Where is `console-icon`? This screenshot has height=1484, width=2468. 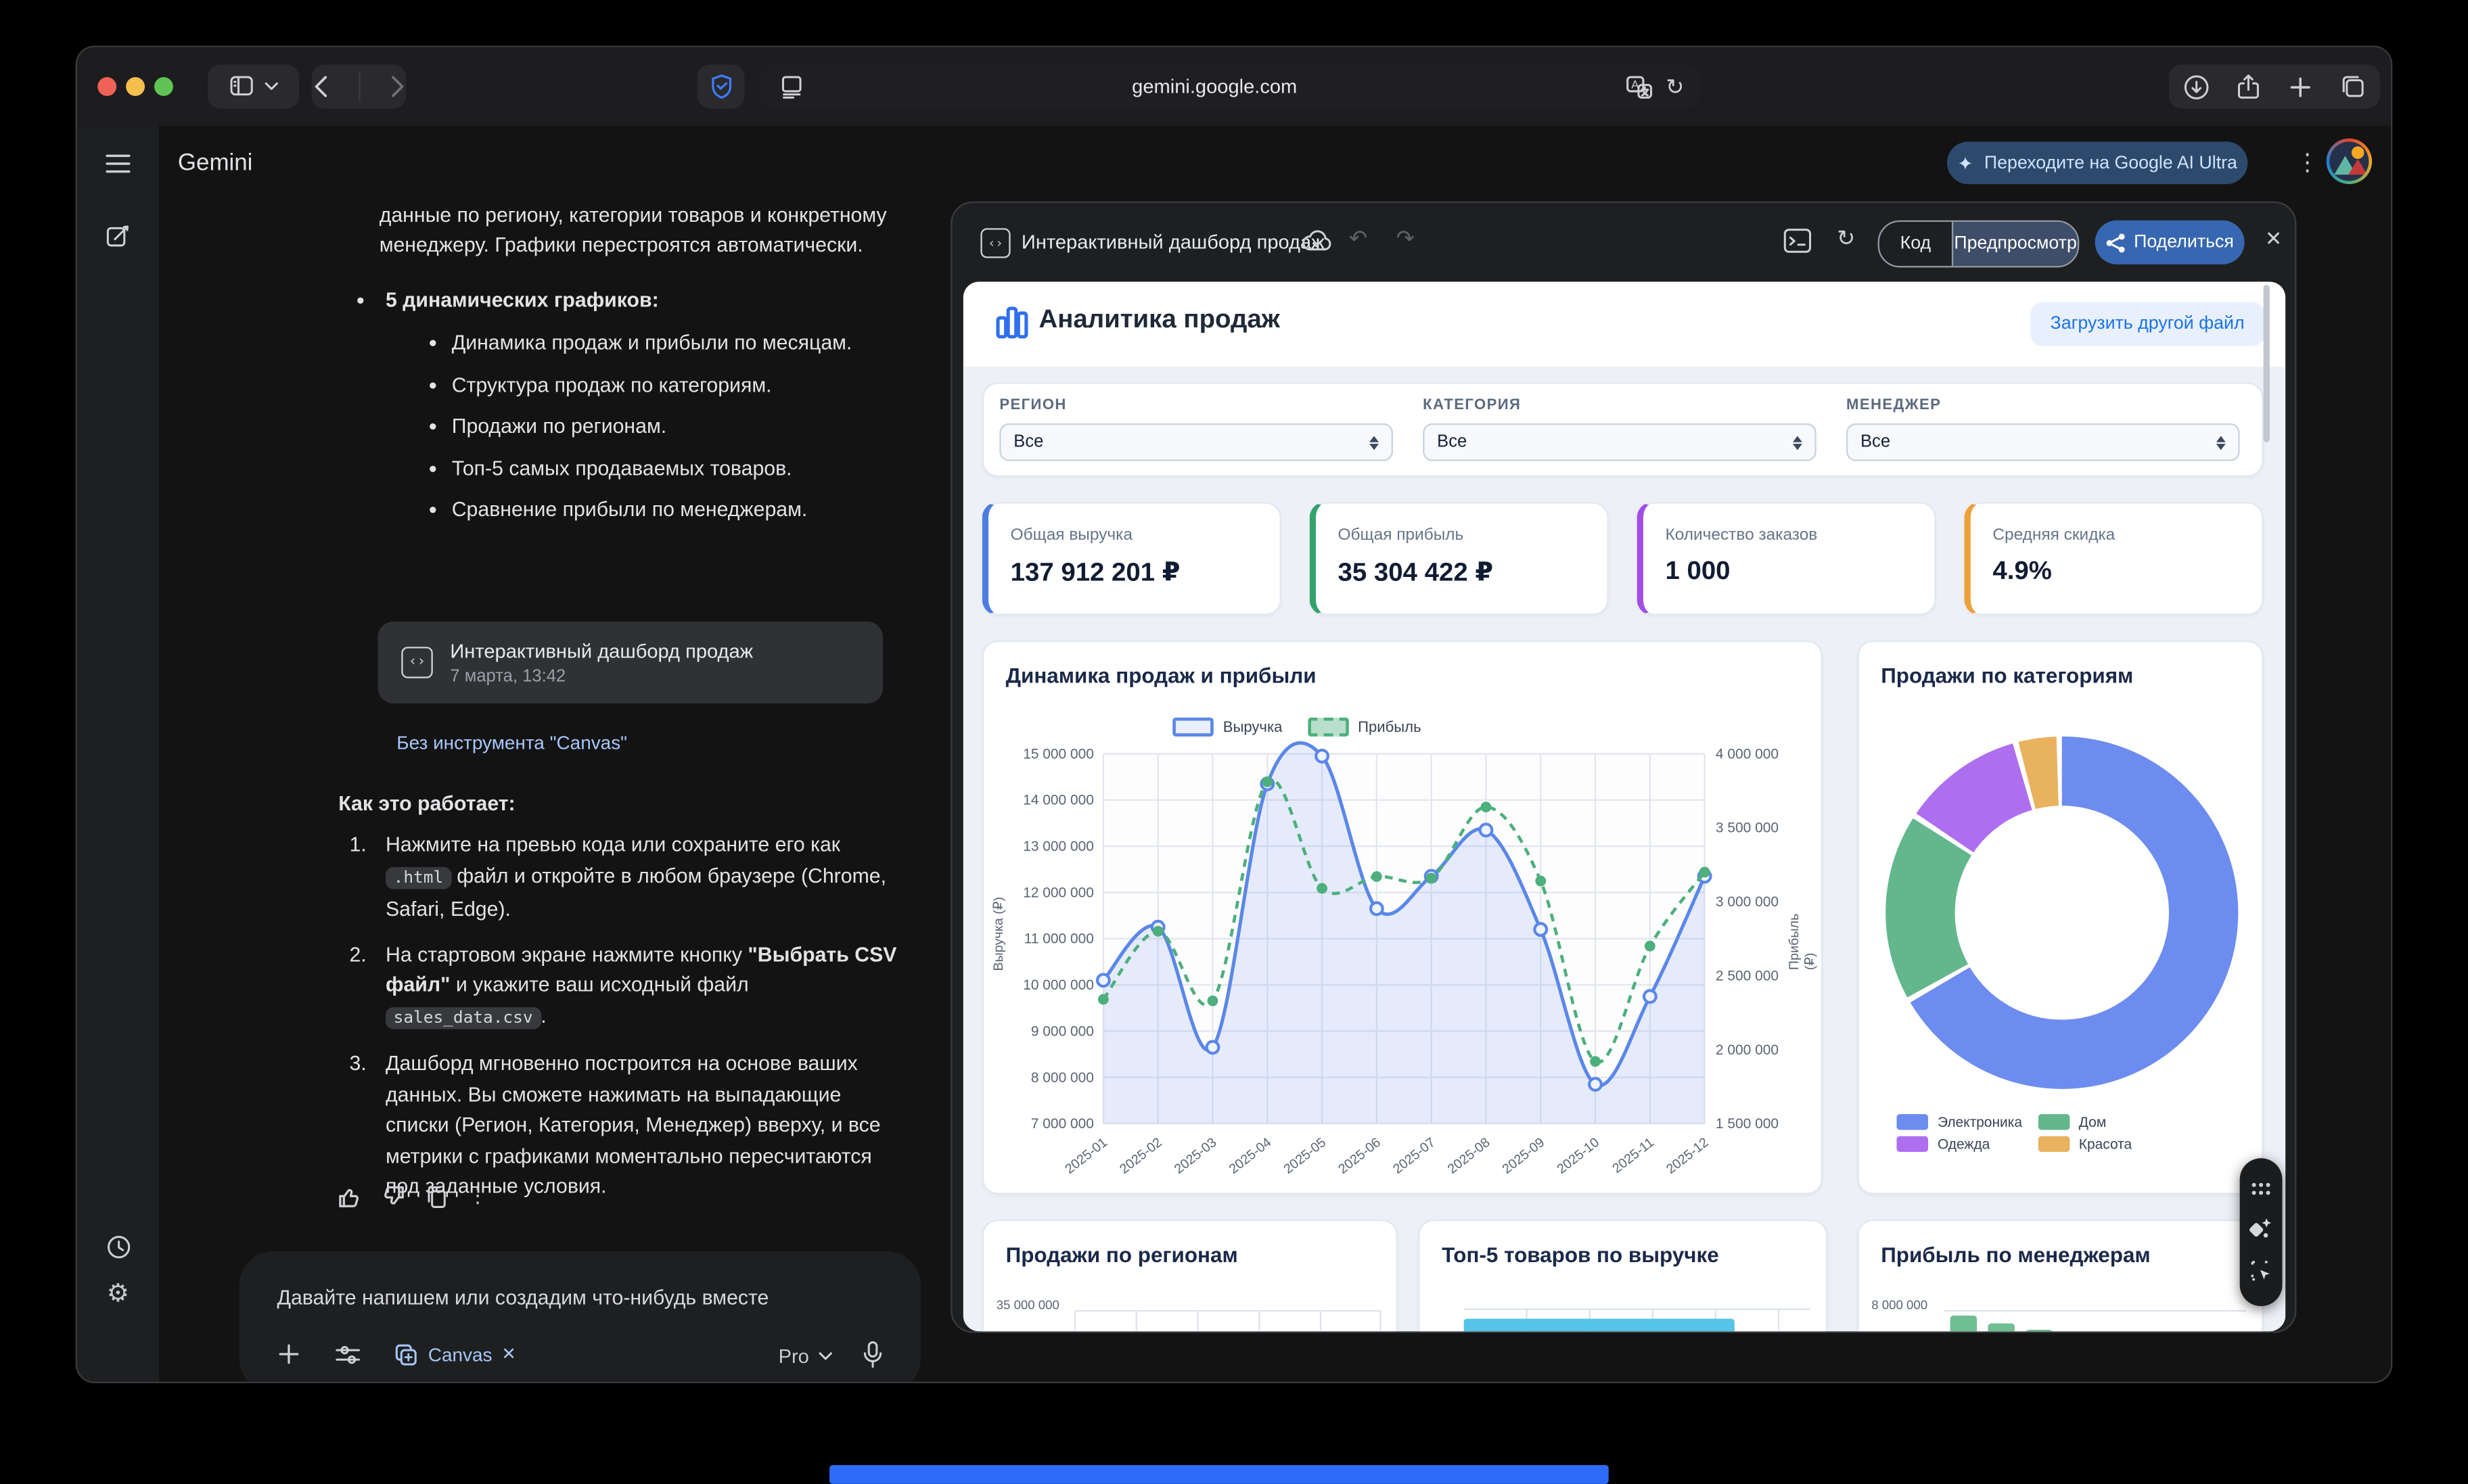
console-icon is located at coordinates (1798, 241).